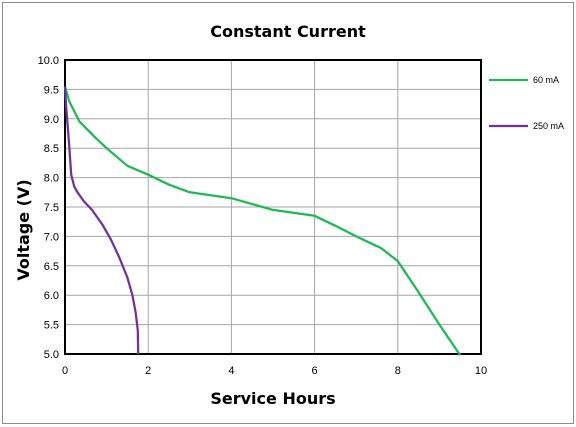 The image size is (576, 427). What do you see at coordinates (526, 103) in the screenshot?
I see `legend: 60 mA 250 mA` at bounding box center [526, 103].